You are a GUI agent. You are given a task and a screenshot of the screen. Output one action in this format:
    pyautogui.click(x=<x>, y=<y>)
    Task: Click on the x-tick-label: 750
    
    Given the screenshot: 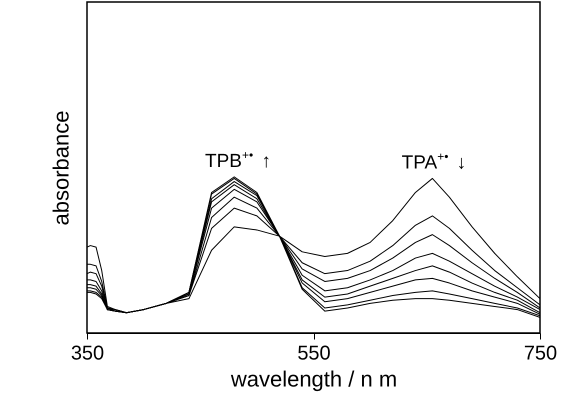 What is the action you would take?
    pyautogui.click(x=541, y=353)
    